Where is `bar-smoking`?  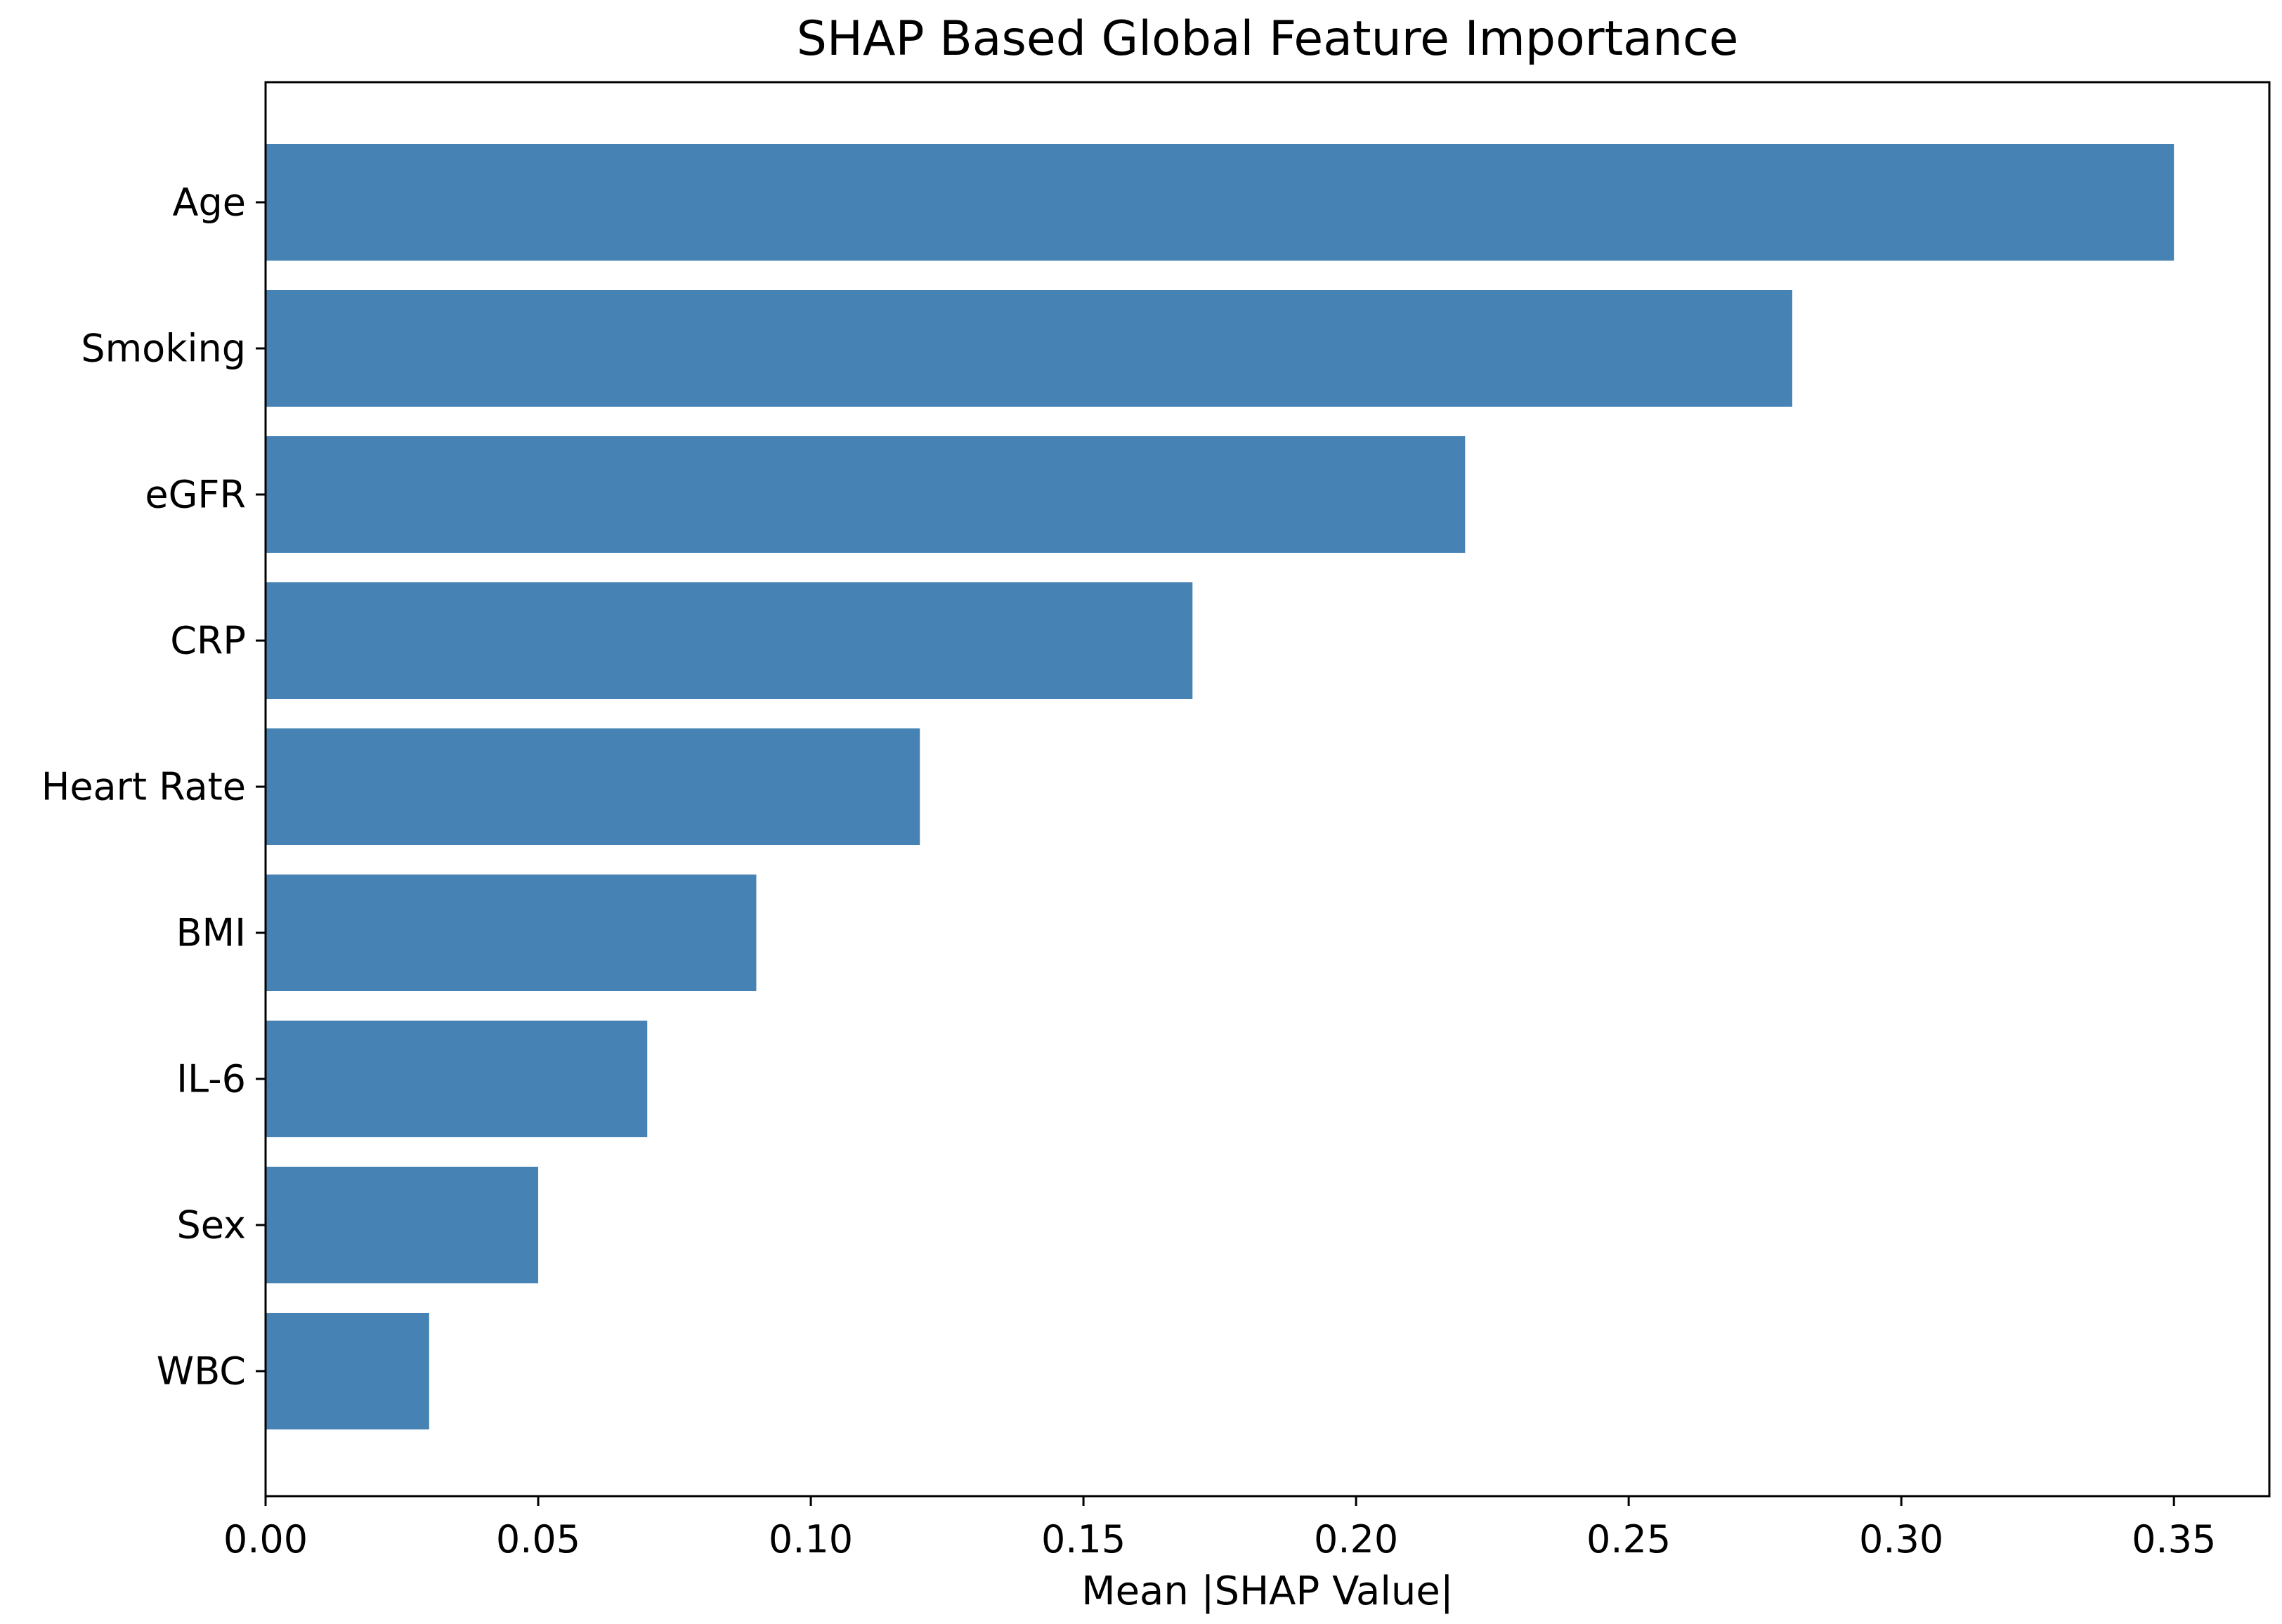 bar-smoking is located at coordinates (1029, 348).